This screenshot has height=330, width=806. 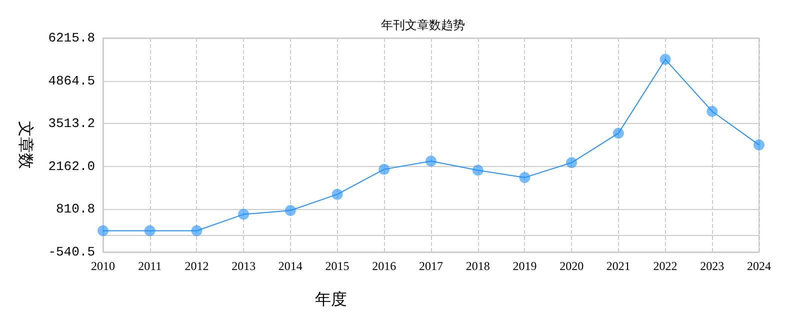 What do you see at coordinates (524, 266) in the screenshot?
I see `x-tick-label: 2019` at bounding box center [524, 266].